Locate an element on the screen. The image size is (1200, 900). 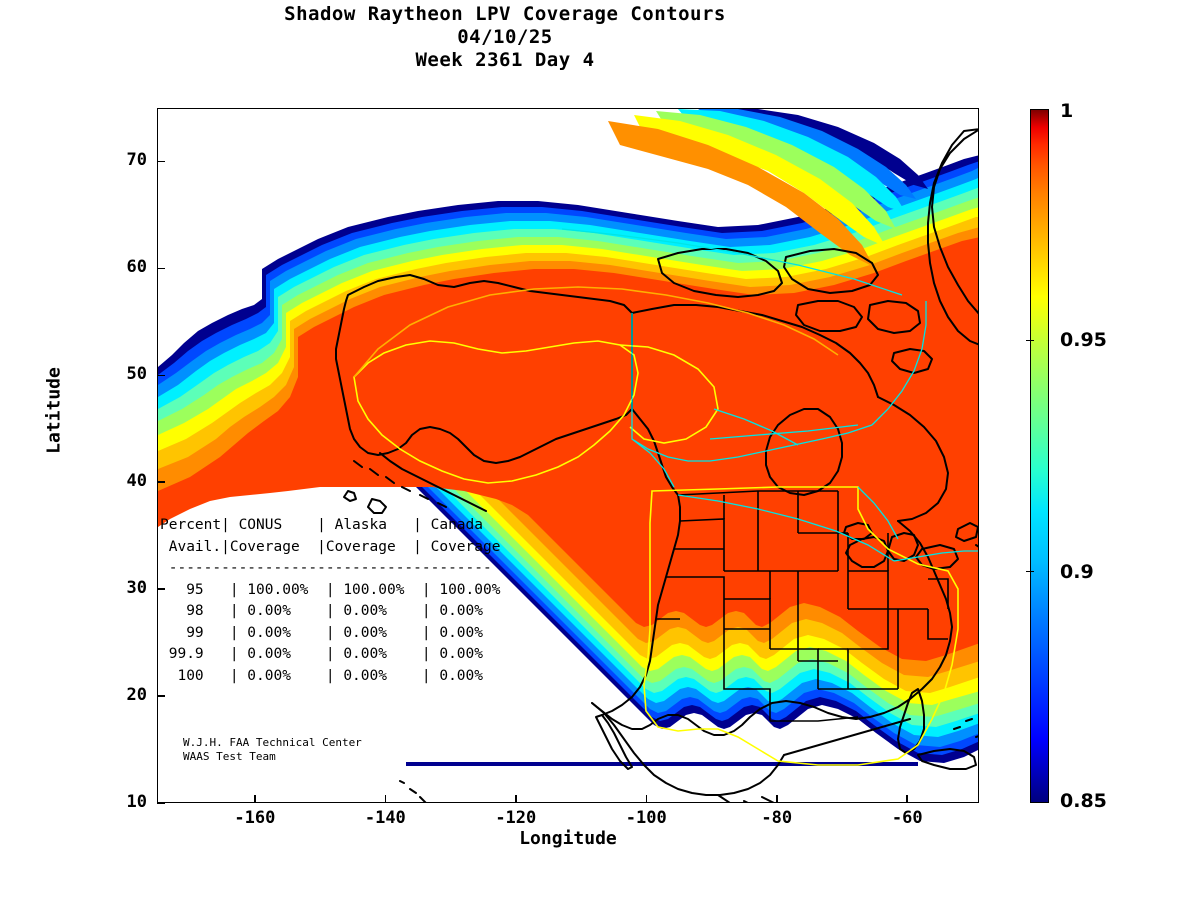
y-tick-label: 60 is located at coordinates (136, 267).